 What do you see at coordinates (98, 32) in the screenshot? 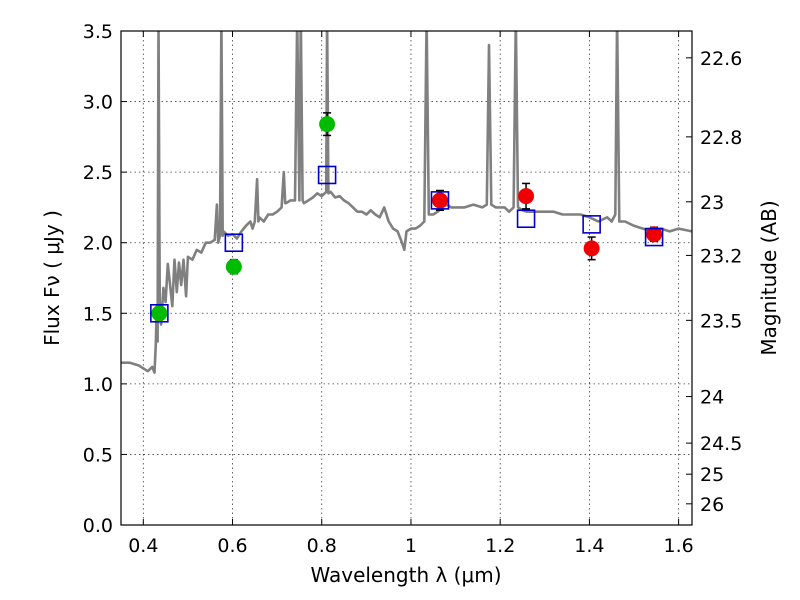
I see `y-tick-label: 3.5` at bounding box center [98, 32].